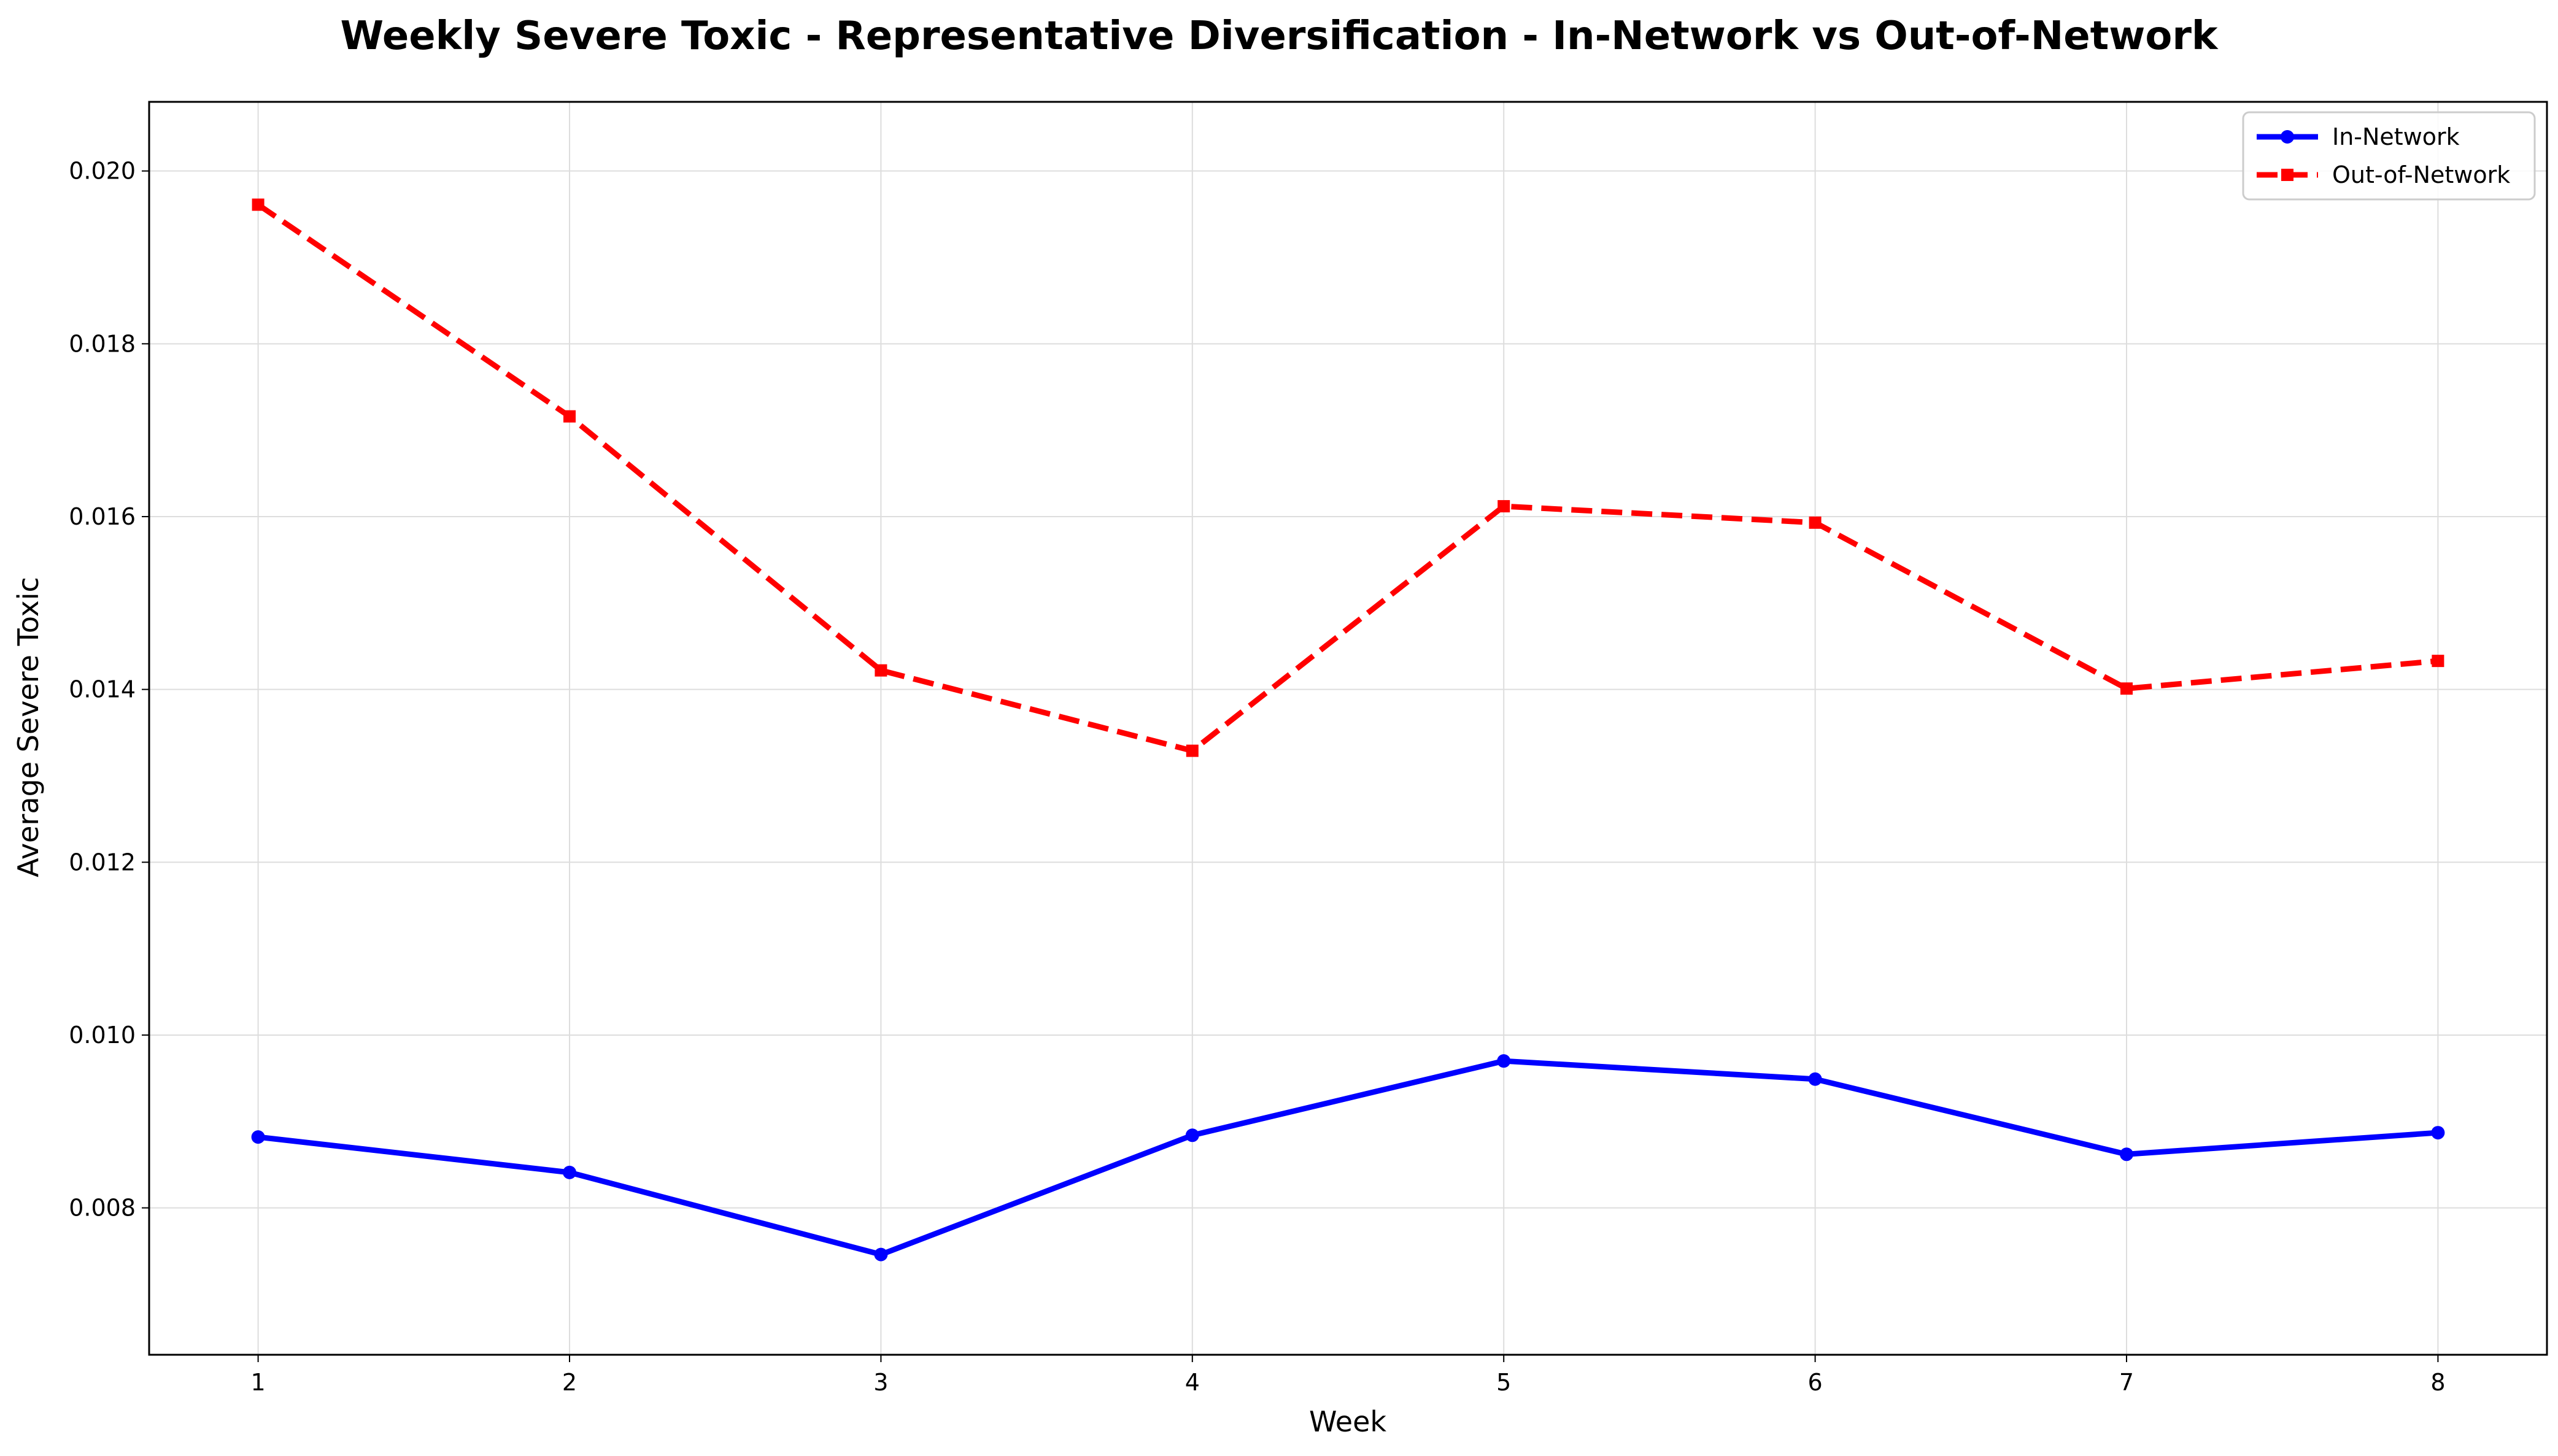 This screenshot has height=1456, width=2558. Describe the element at coordinates (2396, 136) in the screenshot. I see `legend-in-network-label: In-Network` at that location.